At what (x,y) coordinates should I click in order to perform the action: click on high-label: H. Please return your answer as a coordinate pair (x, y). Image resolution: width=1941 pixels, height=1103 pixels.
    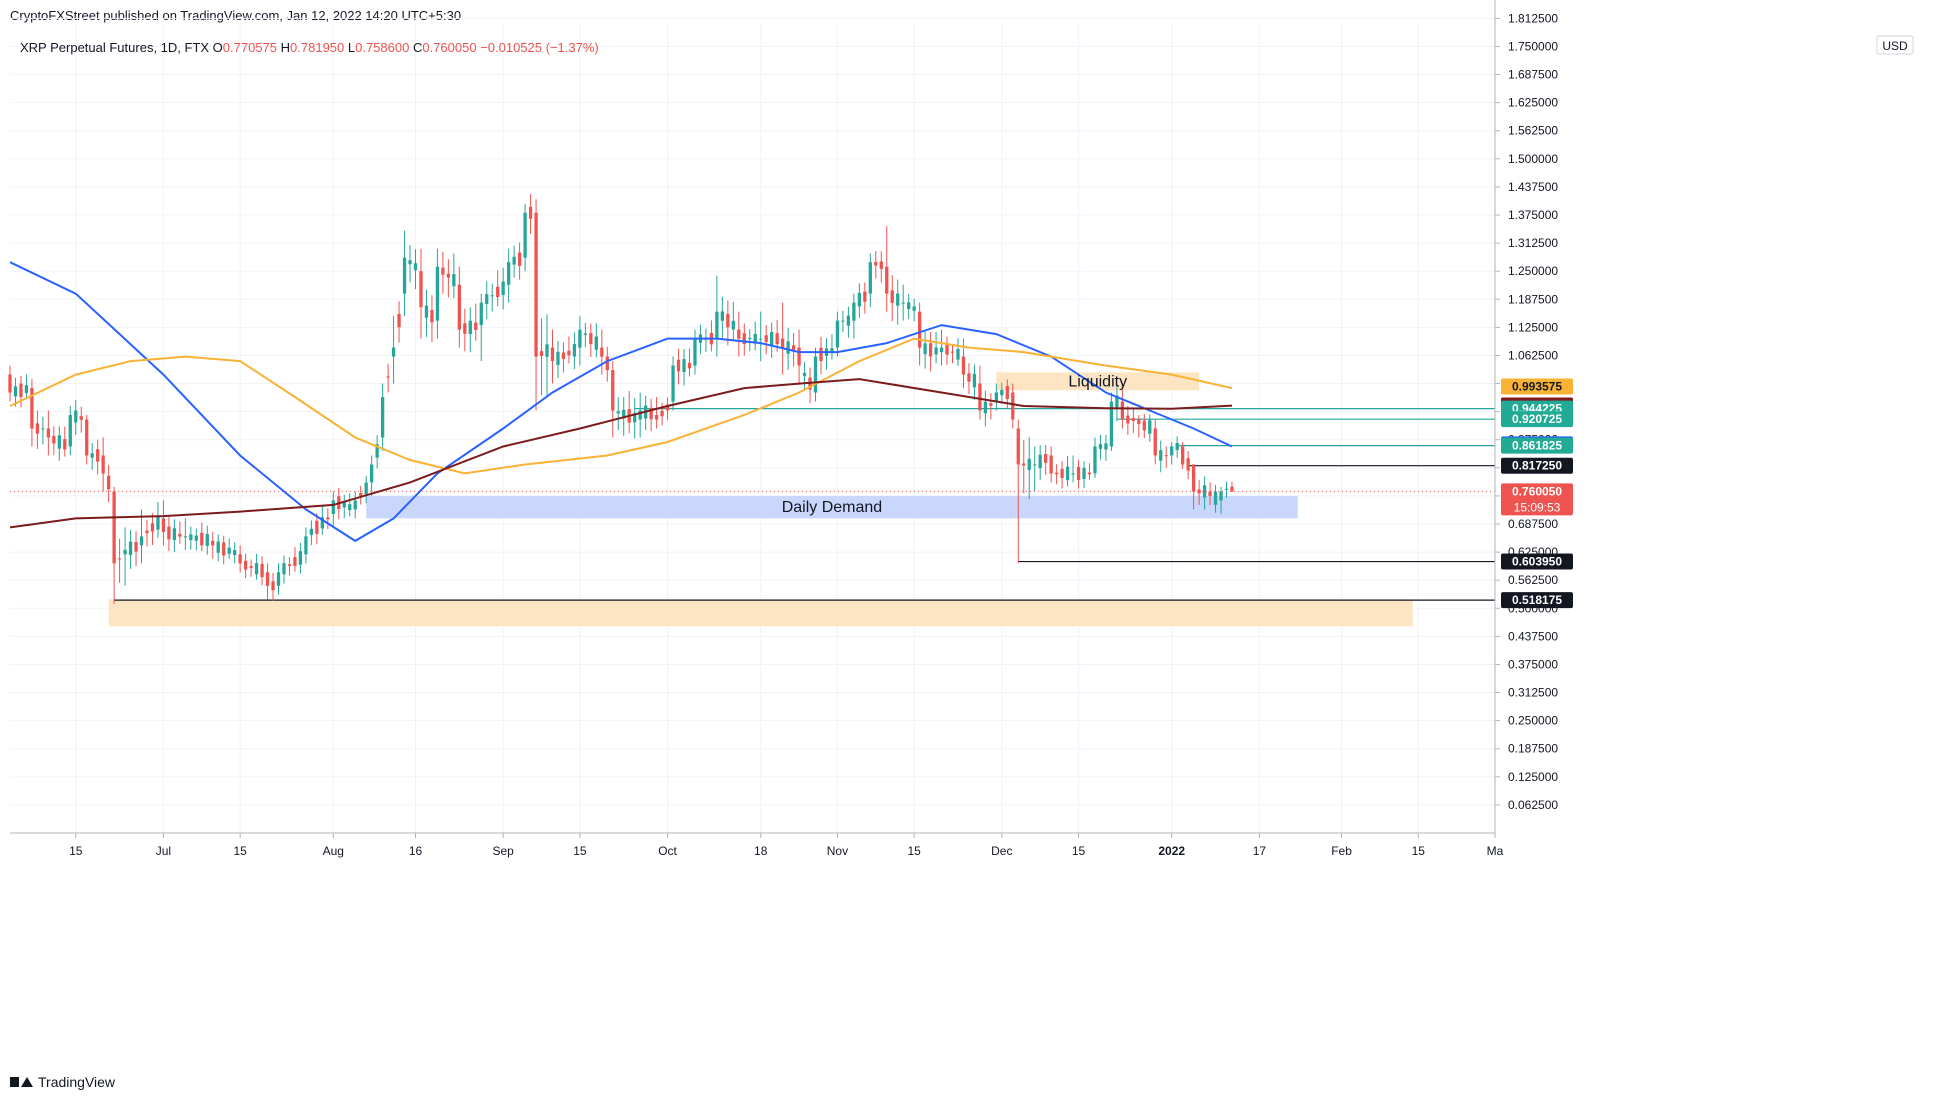
    Looking at the image, I should click on (285, 47).